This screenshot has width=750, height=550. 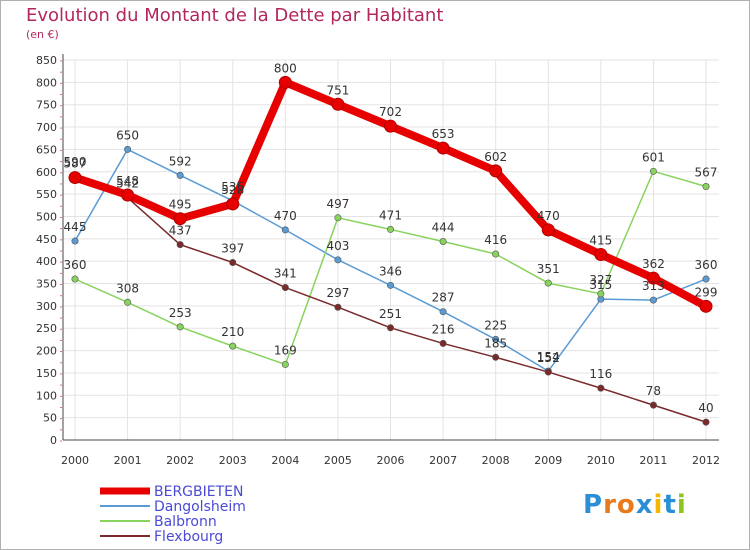 I want to click on y-tick-label: 300, so click(x=46, y=306).